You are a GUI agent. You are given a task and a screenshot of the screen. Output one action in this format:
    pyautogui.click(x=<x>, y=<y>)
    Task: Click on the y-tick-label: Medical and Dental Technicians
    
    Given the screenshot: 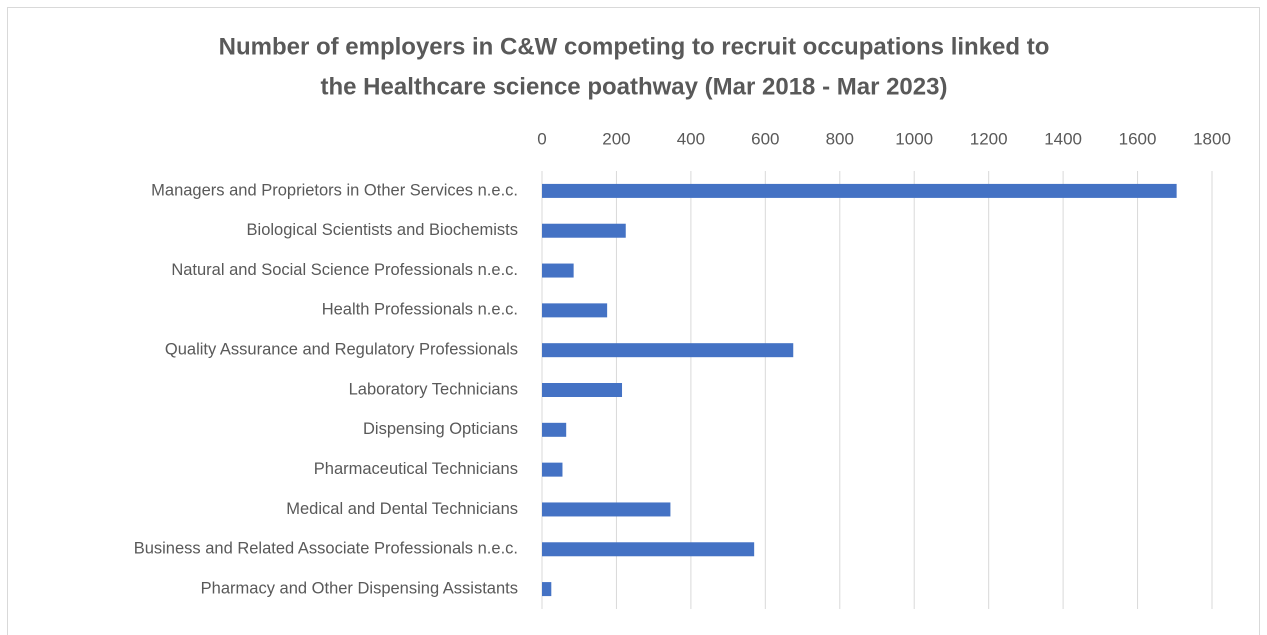 What is the action you would take?
    pyautogui.click(x=402, y=509)
    